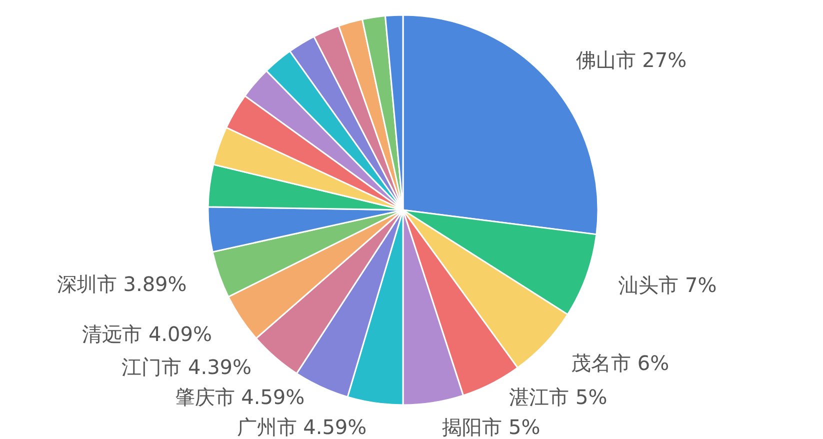  What do you see at coordinates (301, 427) in the screenshot?
I see `slice-label: 广州市 4.59%` at bounding box center [301, 427].